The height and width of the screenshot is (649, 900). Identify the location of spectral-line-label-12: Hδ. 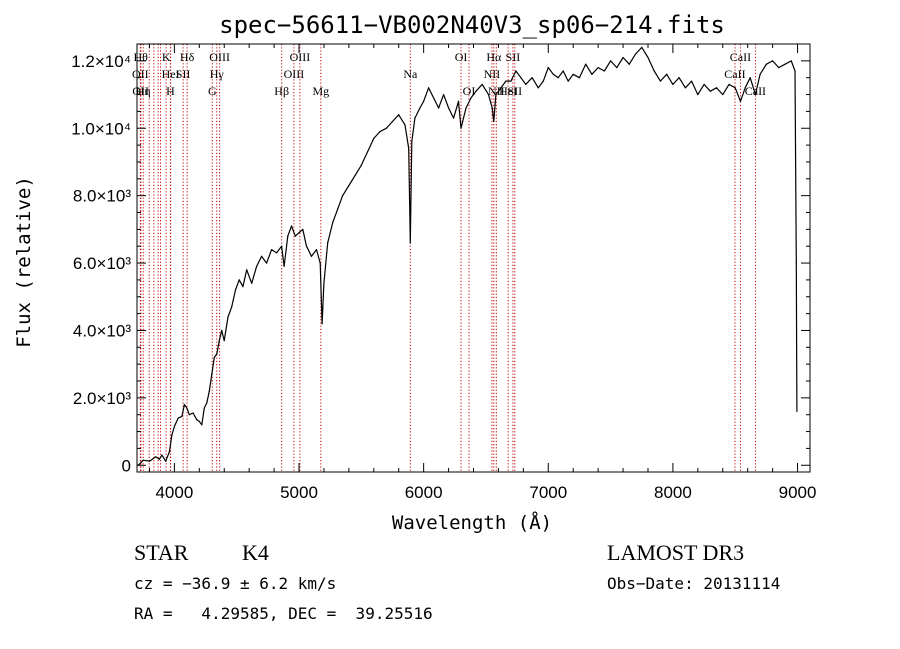
(187, 57).